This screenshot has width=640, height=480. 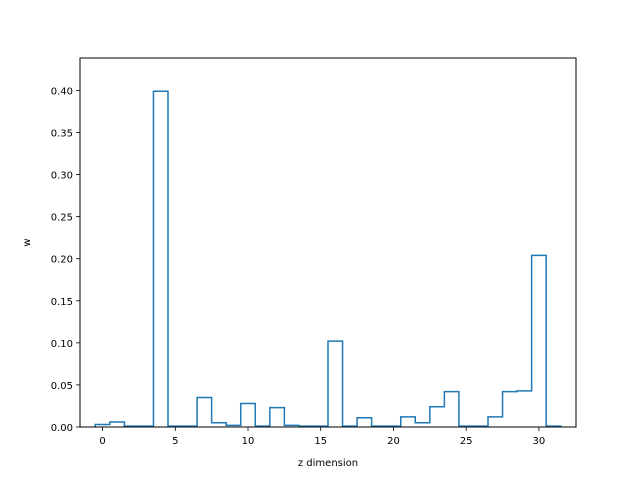 I want to click on y-axis: 0.00 0.05 0.10 0.15 0.20 0.25 0.30 0.35 0.40, so click(x=65, y=260).